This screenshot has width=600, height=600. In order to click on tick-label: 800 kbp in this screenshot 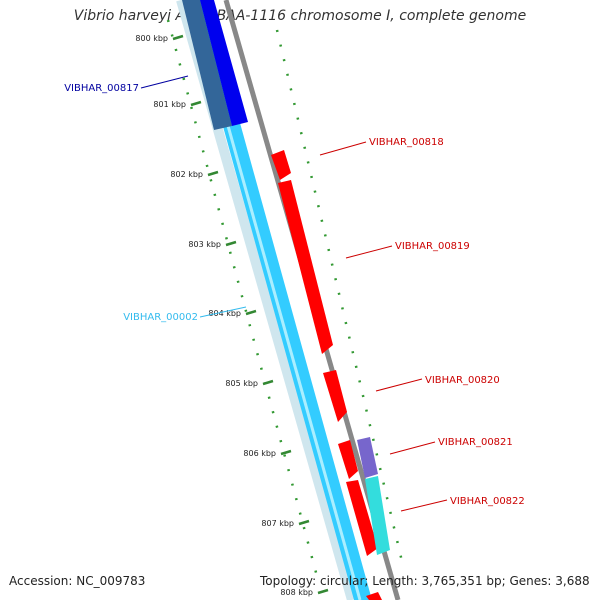, I will do `click(151, 38)`.